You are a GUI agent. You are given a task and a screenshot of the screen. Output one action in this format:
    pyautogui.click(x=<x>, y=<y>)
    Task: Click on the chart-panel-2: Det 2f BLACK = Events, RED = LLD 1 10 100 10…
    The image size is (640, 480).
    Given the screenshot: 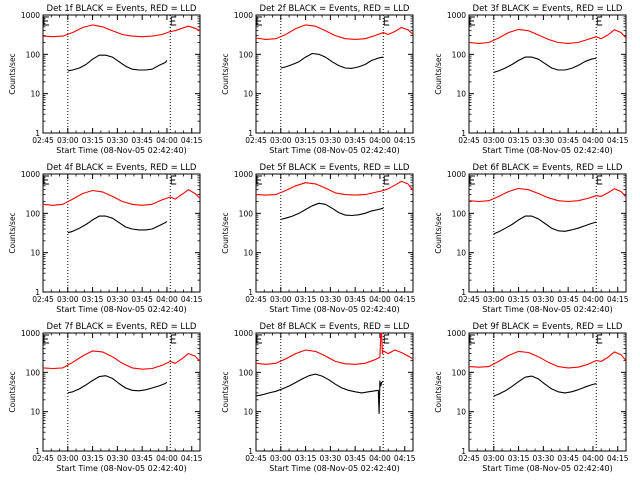 What is the action you would take?
    pyautogui.click(x=318, y=79)
    